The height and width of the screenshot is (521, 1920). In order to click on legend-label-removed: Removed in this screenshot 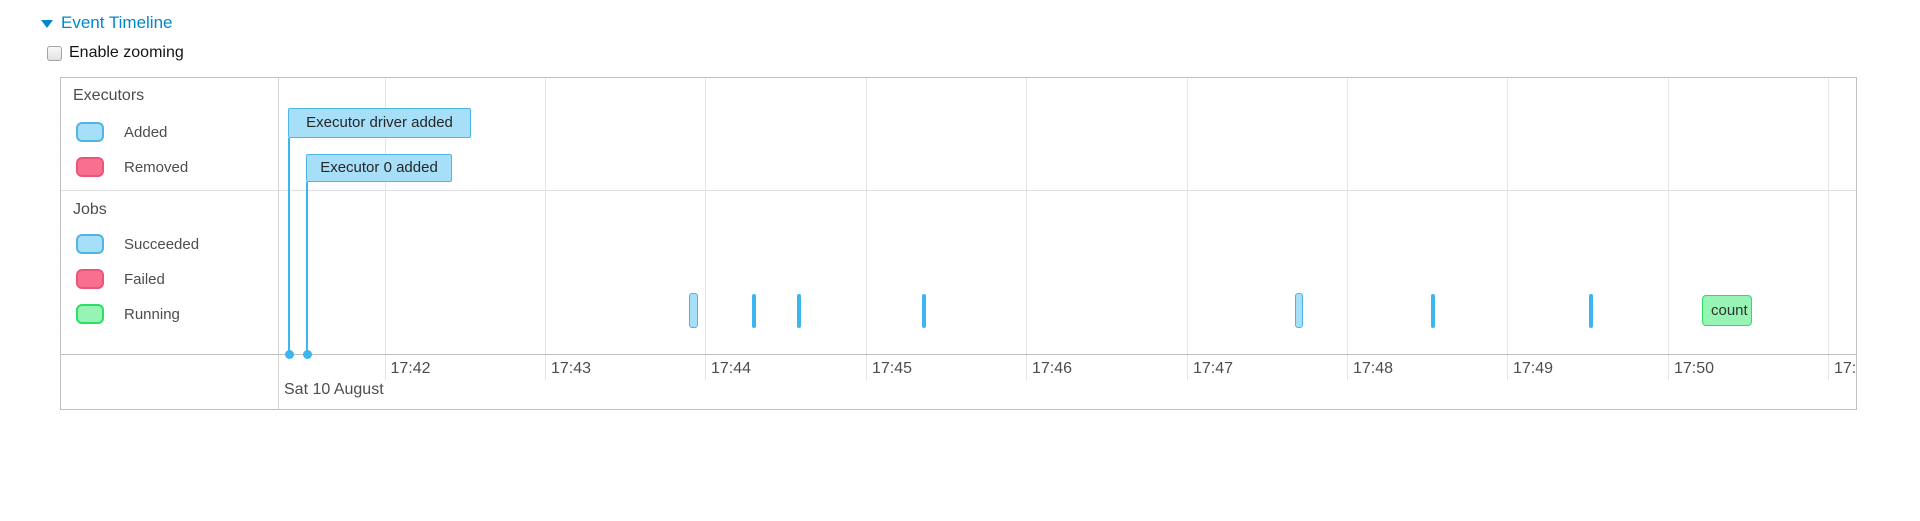, I will do `click(156, 167)`.